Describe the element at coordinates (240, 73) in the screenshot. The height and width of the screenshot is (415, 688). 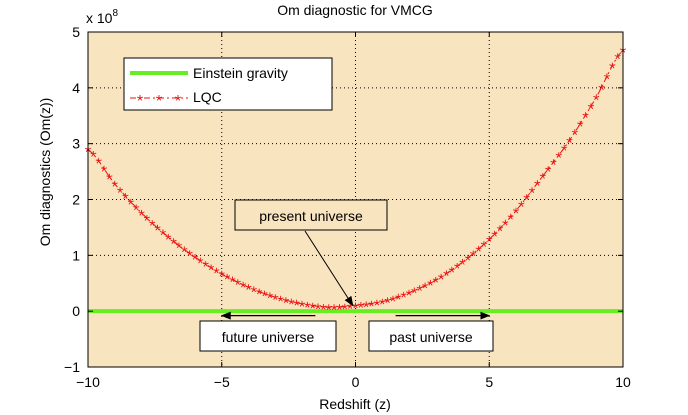
I see `legend-label-einstein: Einstein gravity` at that location.